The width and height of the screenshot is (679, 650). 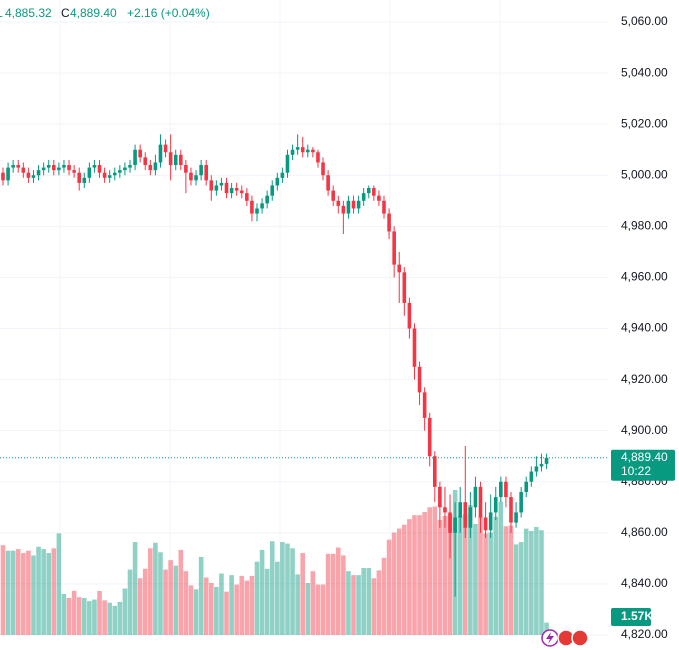 I want to click on y-tick-label: 4,960.00, so click(x=644, y=277).